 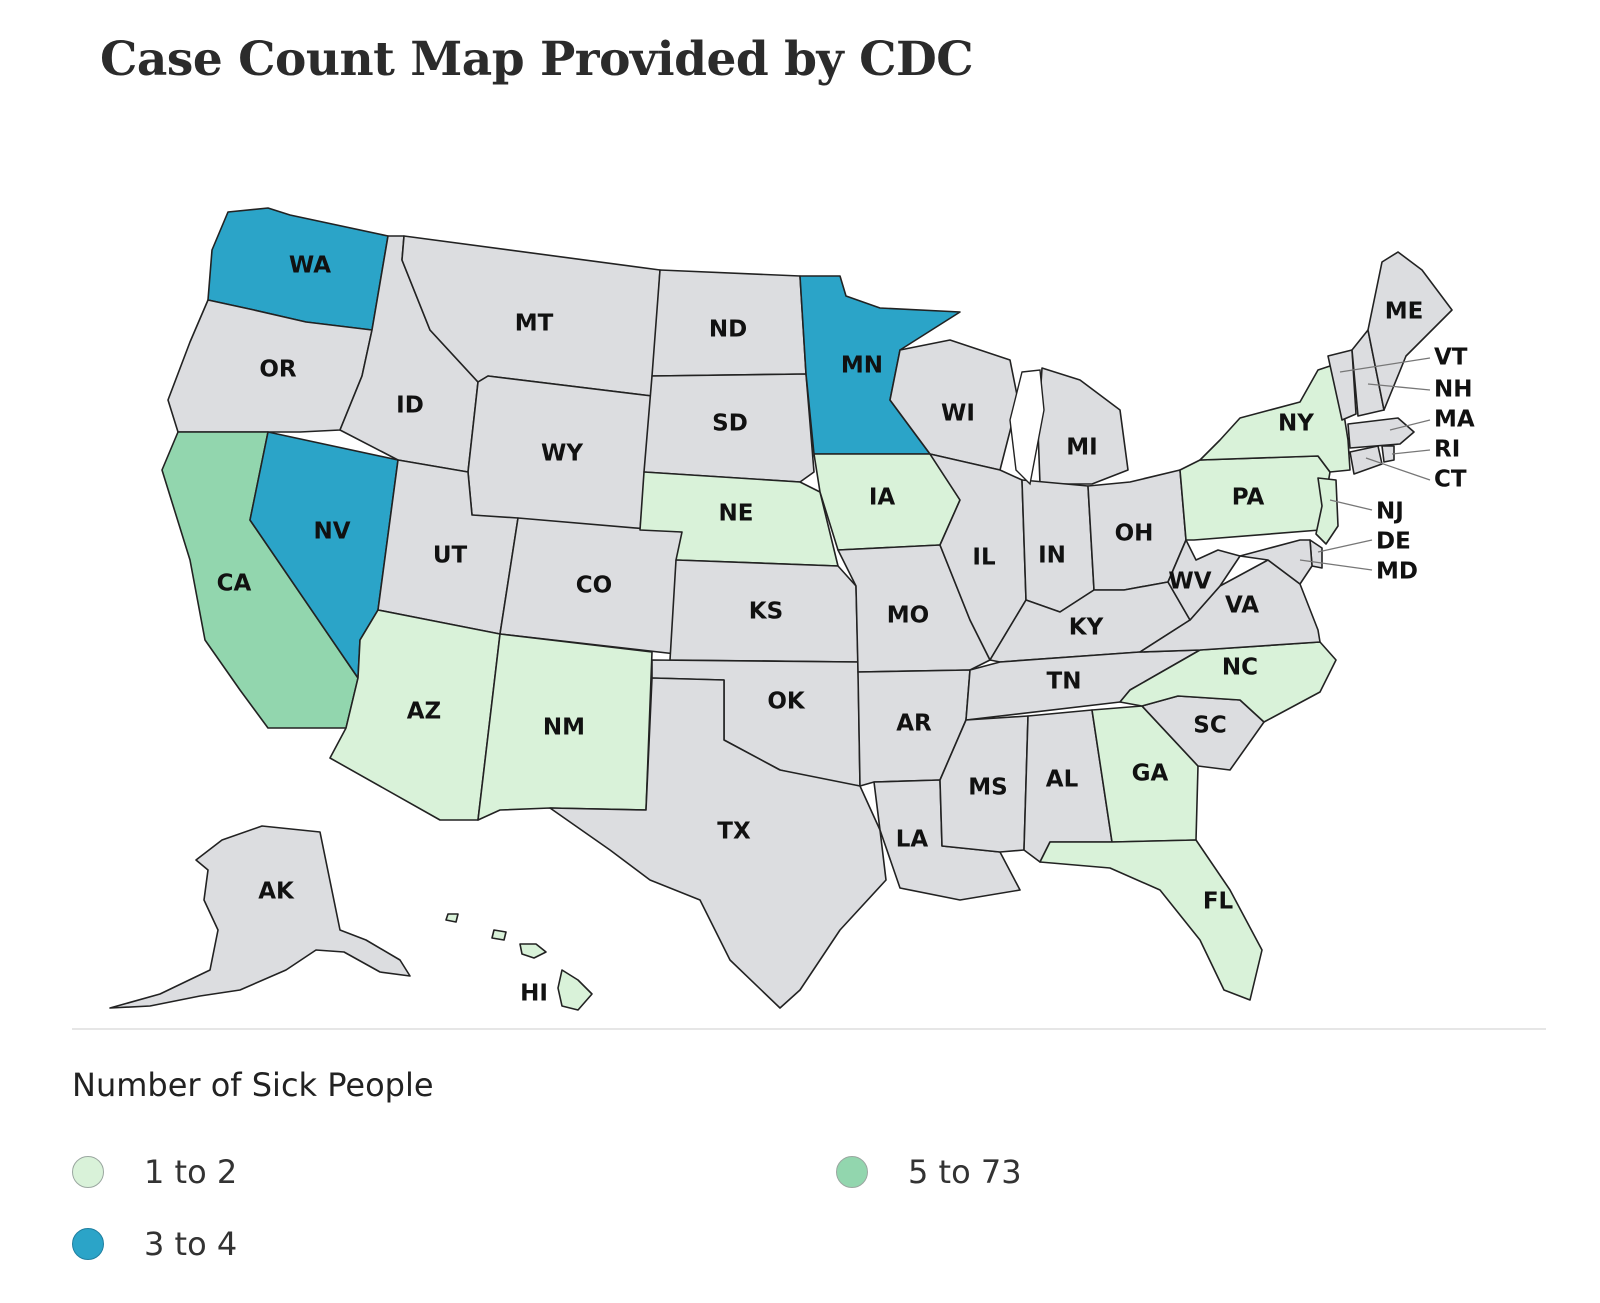 I want to click on label-MO: MO, so click(x=908, y=616).